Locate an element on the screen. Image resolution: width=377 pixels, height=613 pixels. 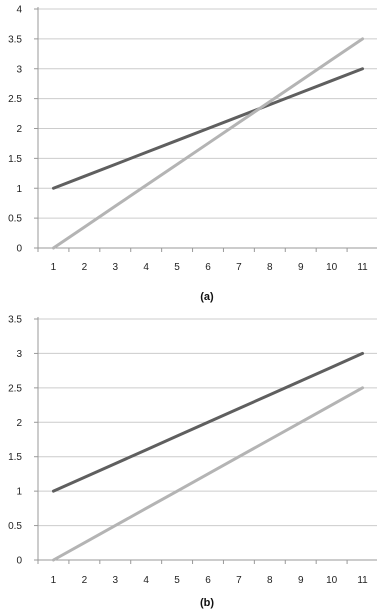
chart-b-caption: (b) is located at coordinates (207, 603).